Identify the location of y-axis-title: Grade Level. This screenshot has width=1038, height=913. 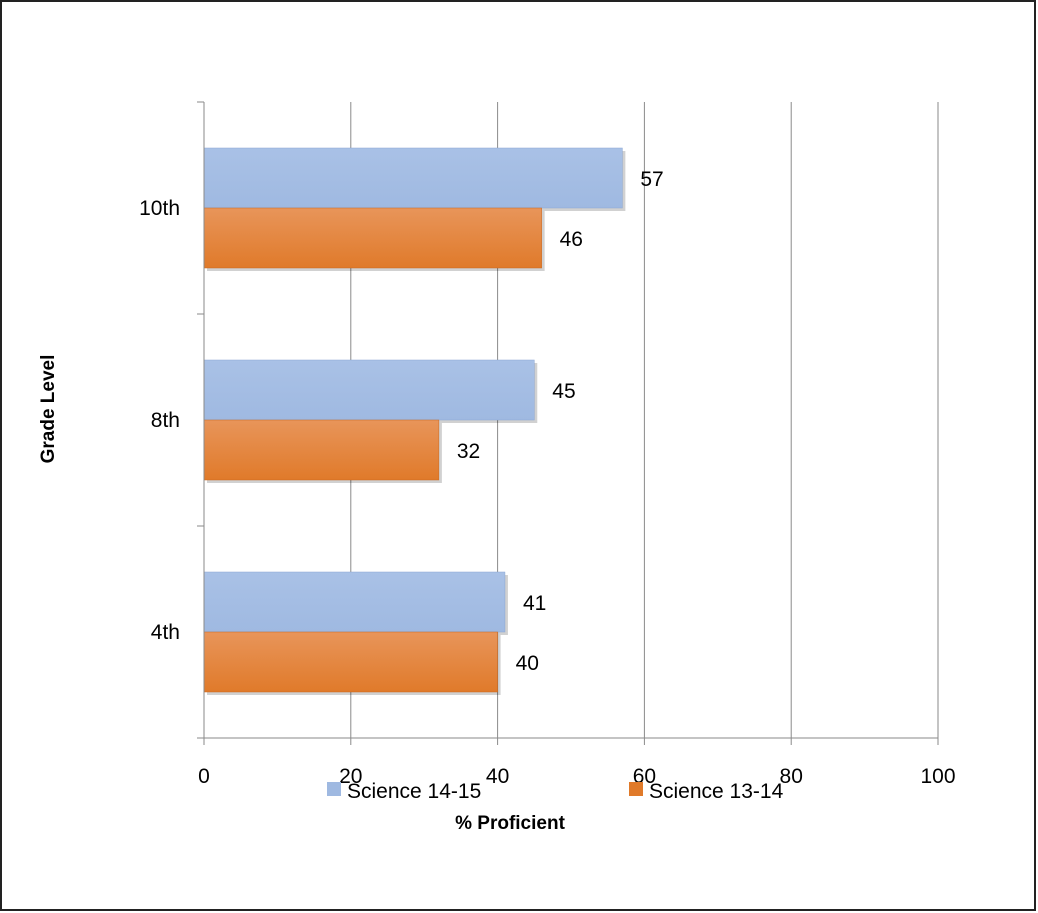
(48, 409).